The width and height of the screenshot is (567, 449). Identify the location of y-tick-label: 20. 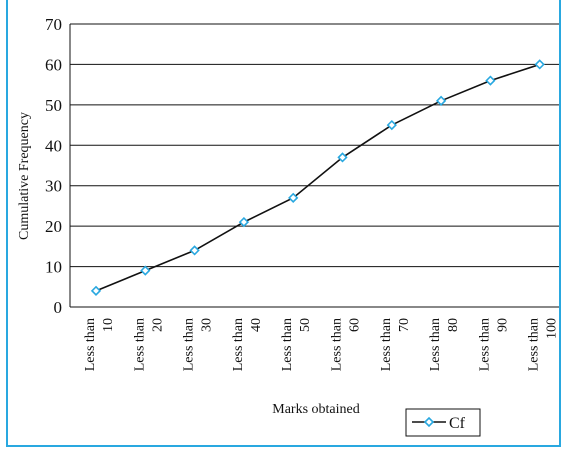
(53, 226).